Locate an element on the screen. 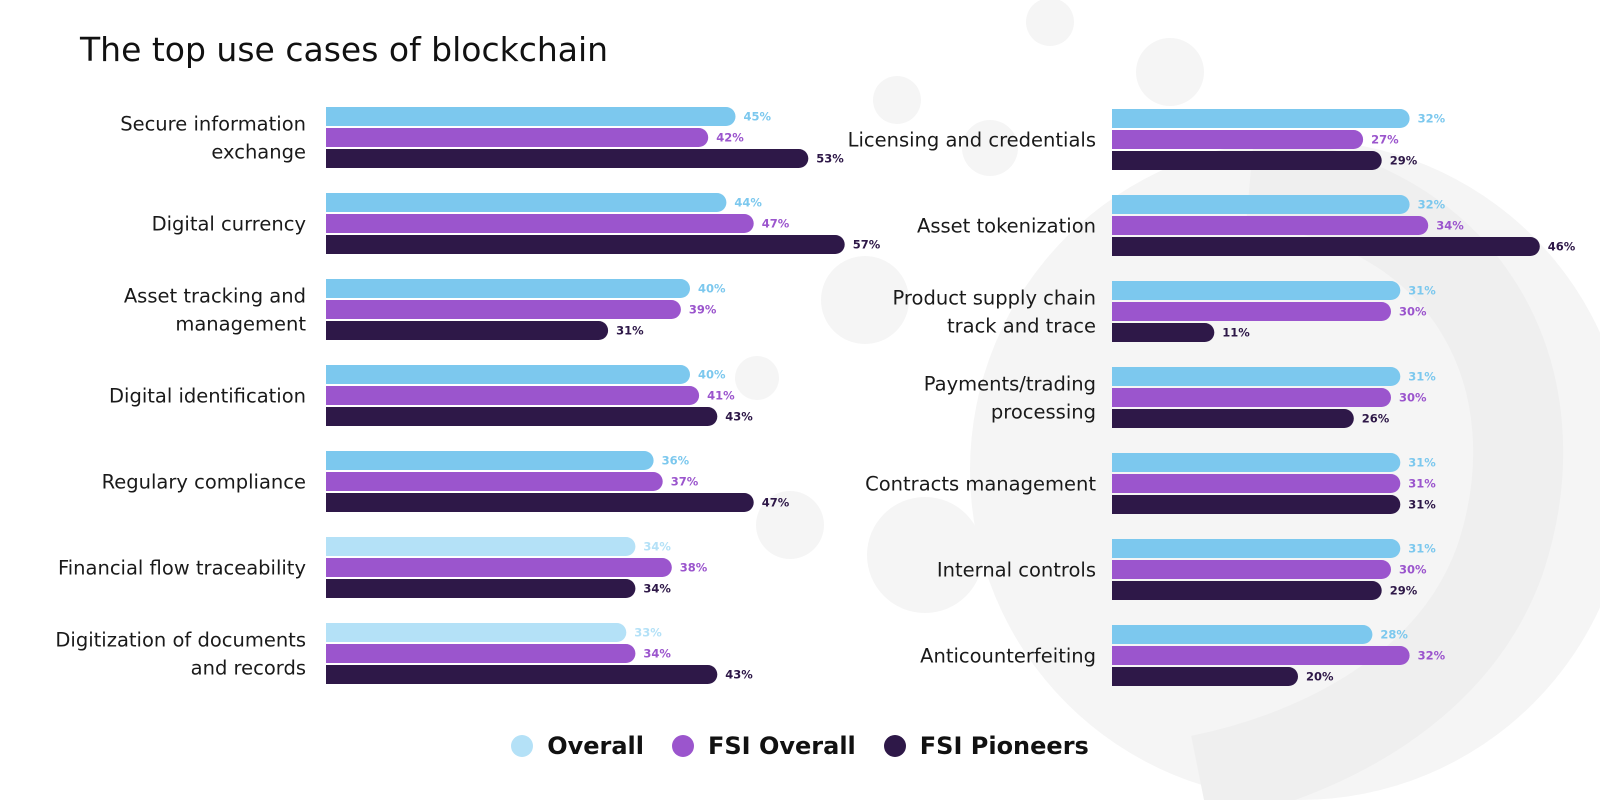  bar-fsi-overall-product-supply-chain-track-and-trace is located at coordinates (1251, 311).